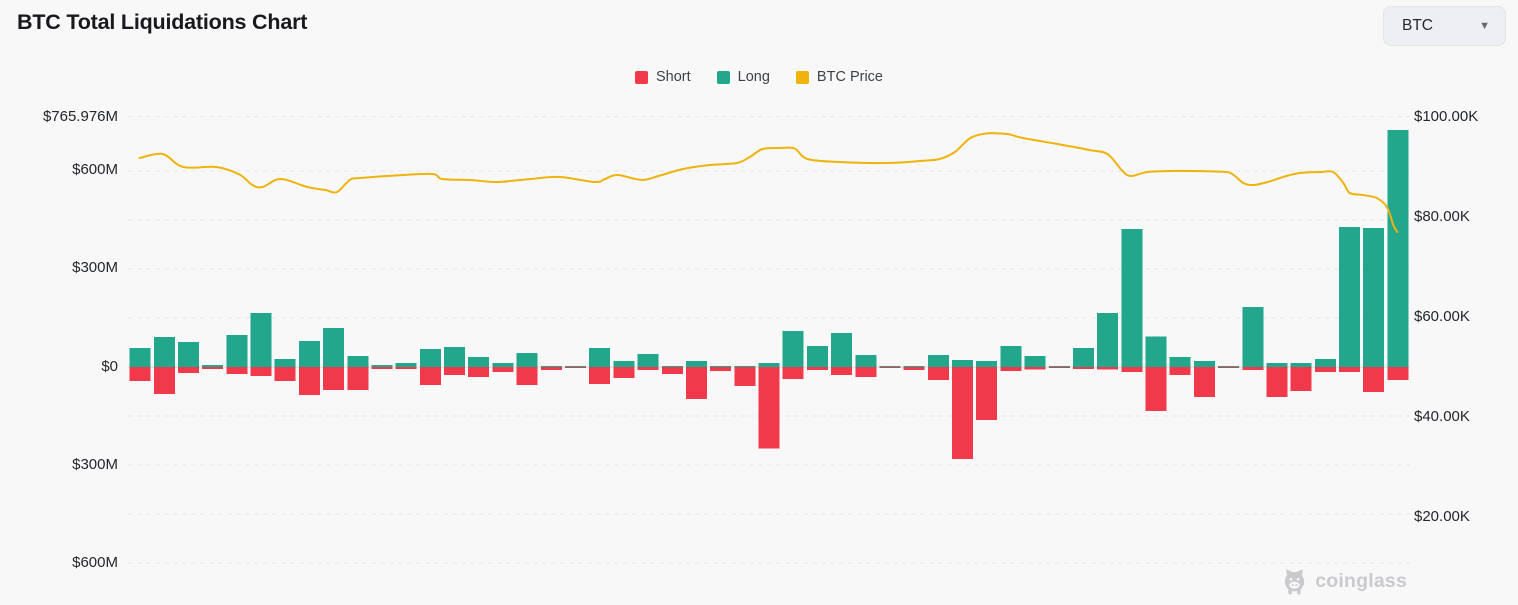  Describe the element at coordinates (1444, 26) in the screenshot. I see `coin-selector-dropdown: BTC ▼` at that location.